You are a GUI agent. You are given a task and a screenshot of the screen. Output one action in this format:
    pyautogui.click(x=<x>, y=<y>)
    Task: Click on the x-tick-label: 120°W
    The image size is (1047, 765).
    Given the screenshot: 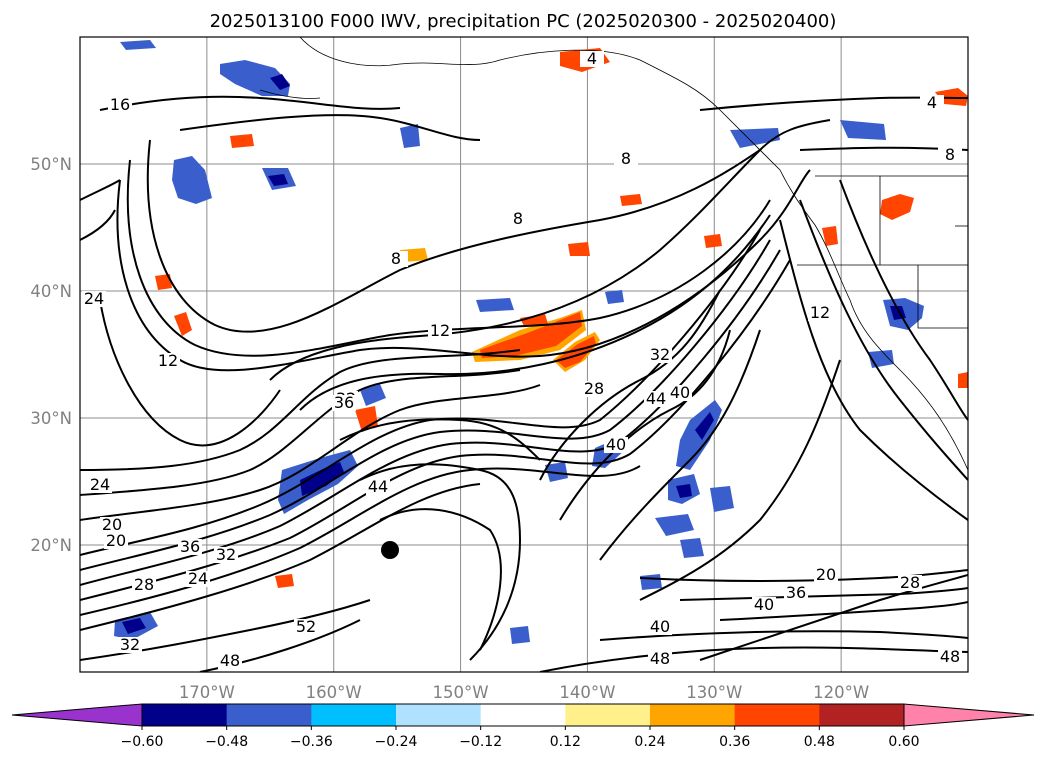 What is the action you would take?
    pyautogui.click(x=841, y=692)
    